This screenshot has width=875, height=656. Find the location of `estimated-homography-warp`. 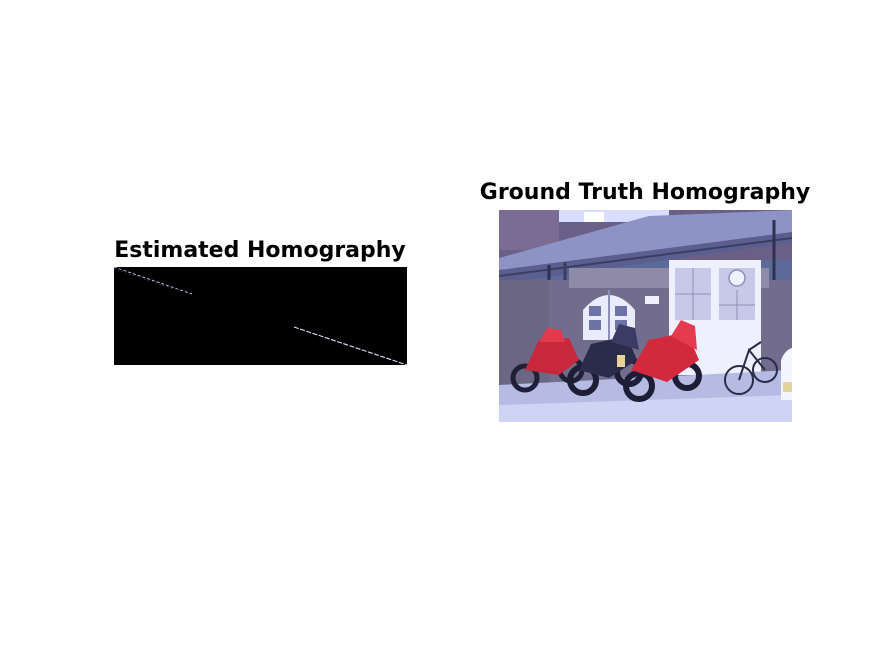

estimated-homography-warp is located at coordinates (260, 316).